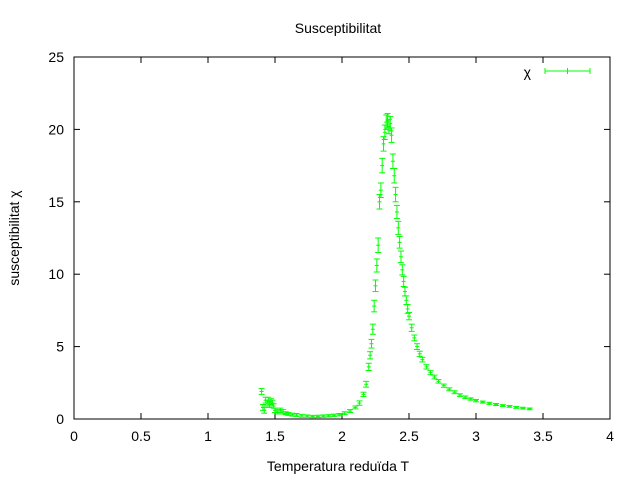 This screenshot has width=640, height=480. Describe the element at coordinates (342, 436) in the screenshot. I see `x-tick-label: 2` at that location.